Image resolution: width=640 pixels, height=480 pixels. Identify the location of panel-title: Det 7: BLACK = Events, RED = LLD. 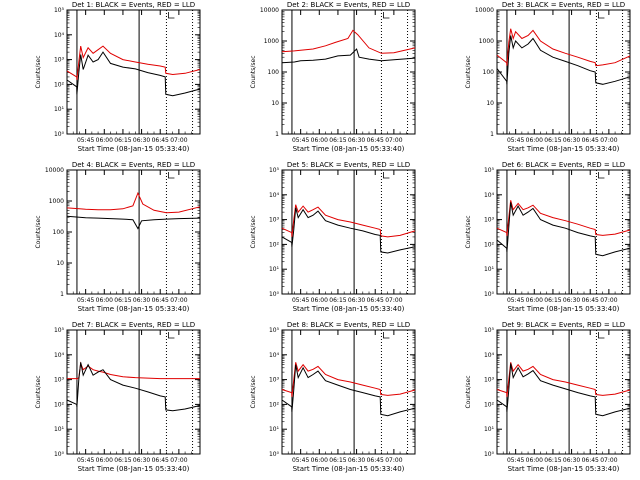
(133, 325).